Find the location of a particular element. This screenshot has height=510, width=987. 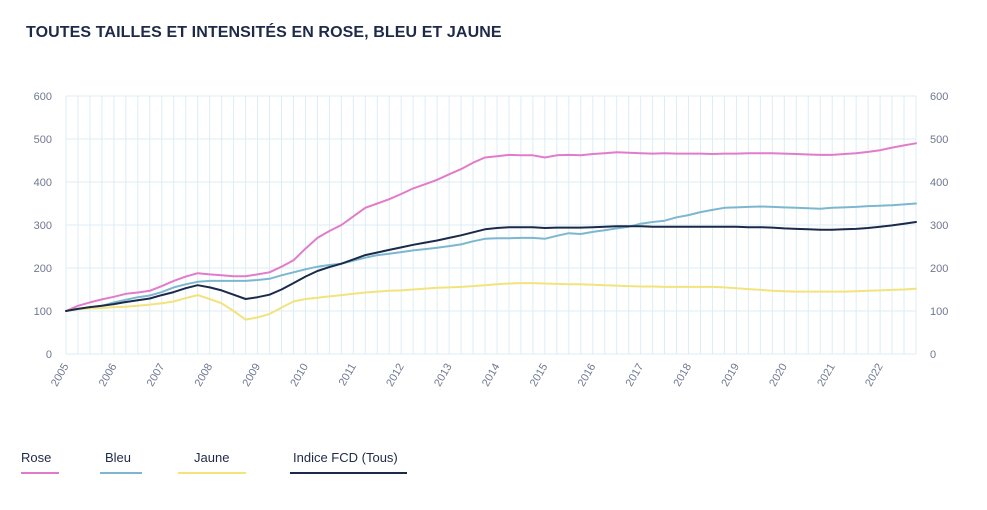

x-tick-label: 2013 is located at coordinates (443, 375).